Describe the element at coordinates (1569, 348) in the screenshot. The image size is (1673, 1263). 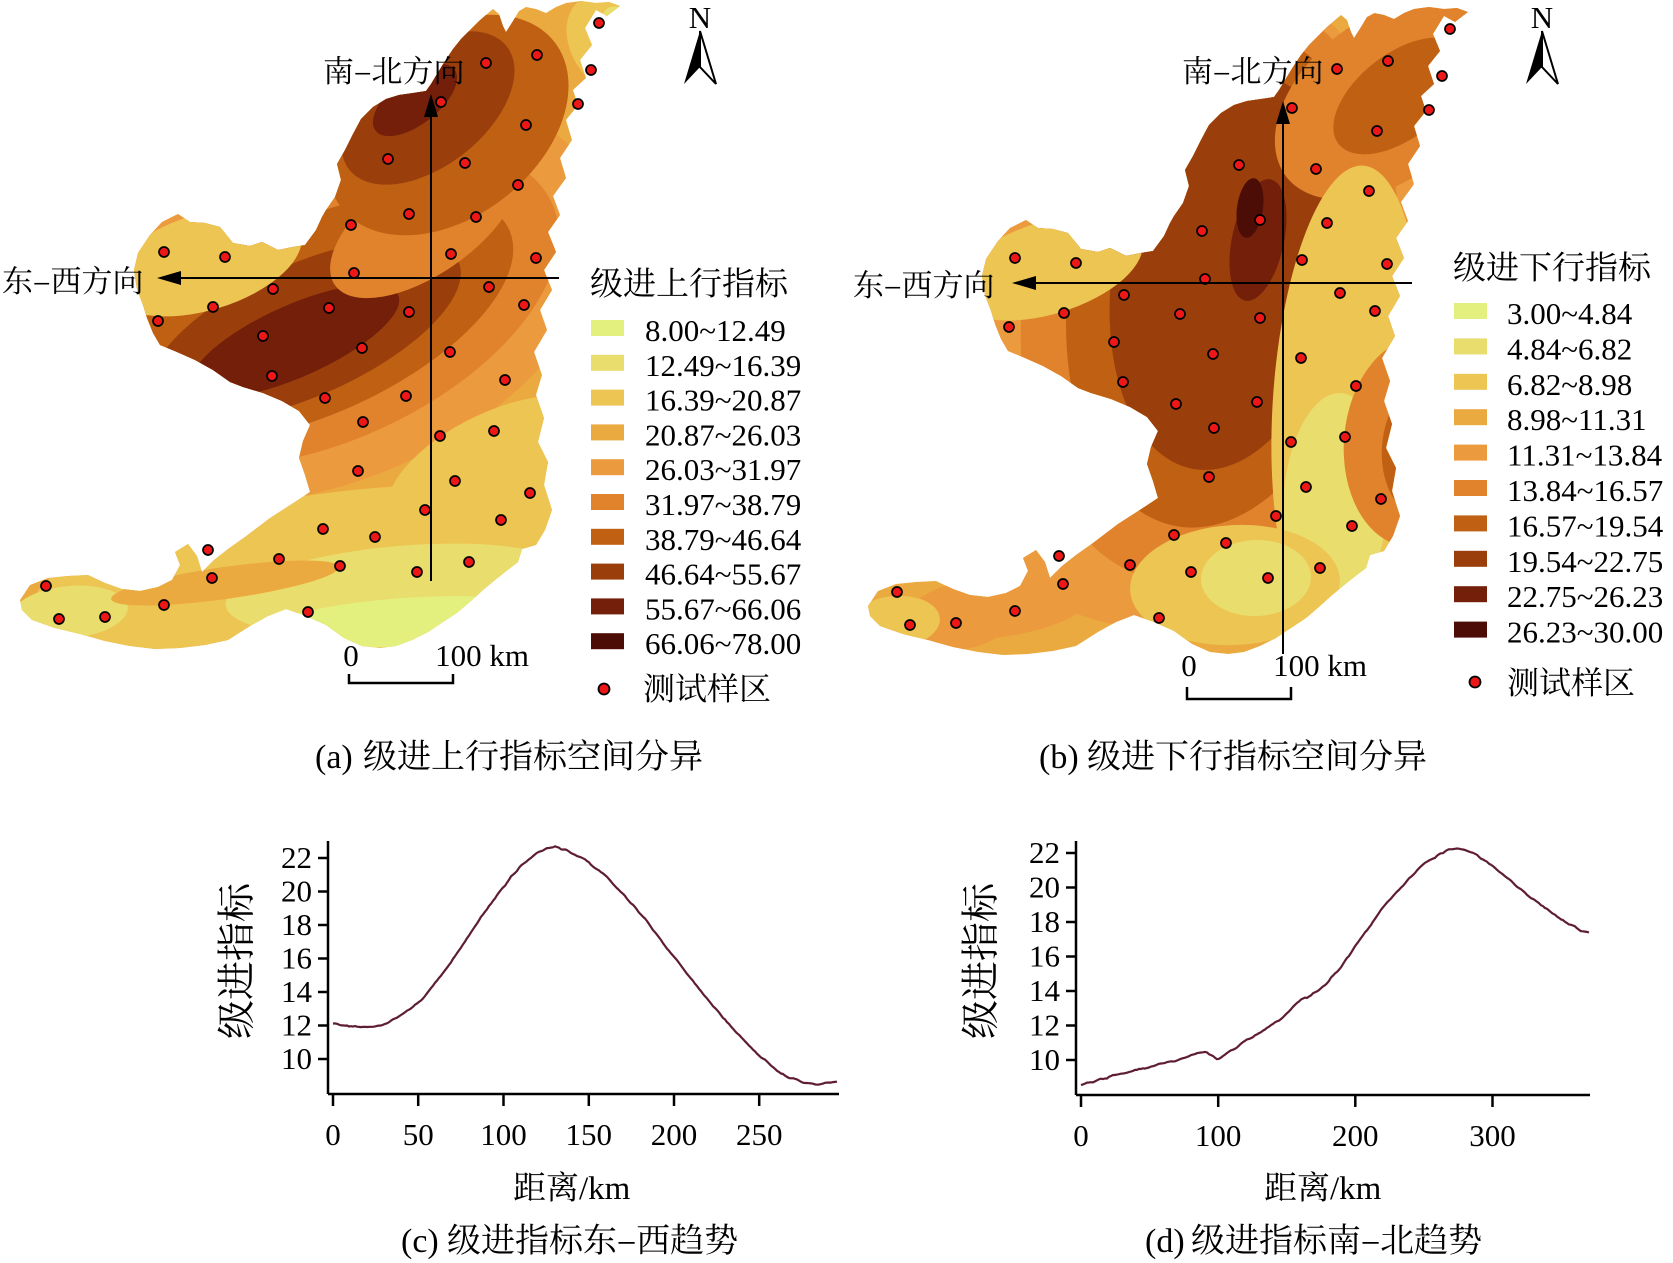
I see `svg-text: 4.84~6.82` at that location.